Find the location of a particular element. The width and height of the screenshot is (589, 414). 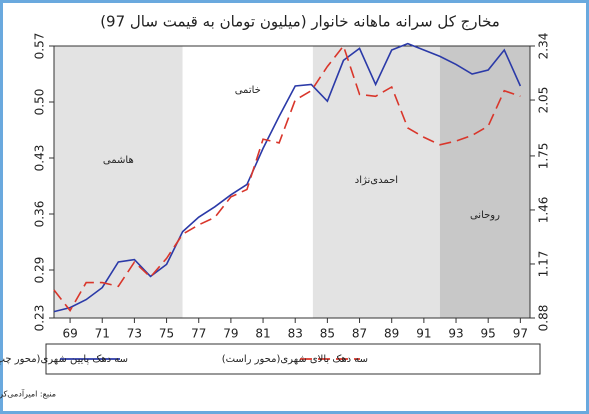

x-tick-label: 89 is located at coordinates (391, 334).